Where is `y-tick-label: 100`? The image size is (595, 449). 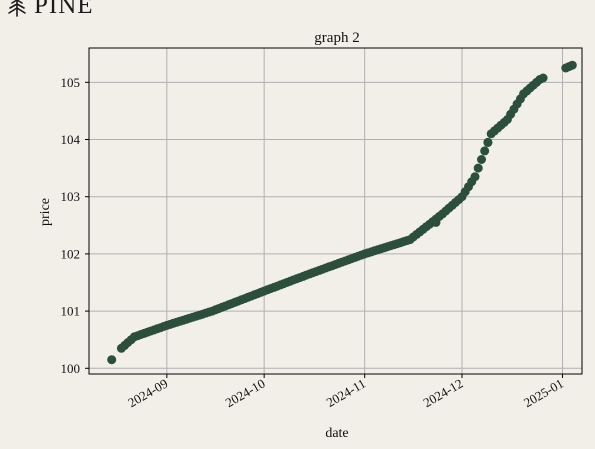 y-tick-label: 100 is located at coordinates (71, 368).